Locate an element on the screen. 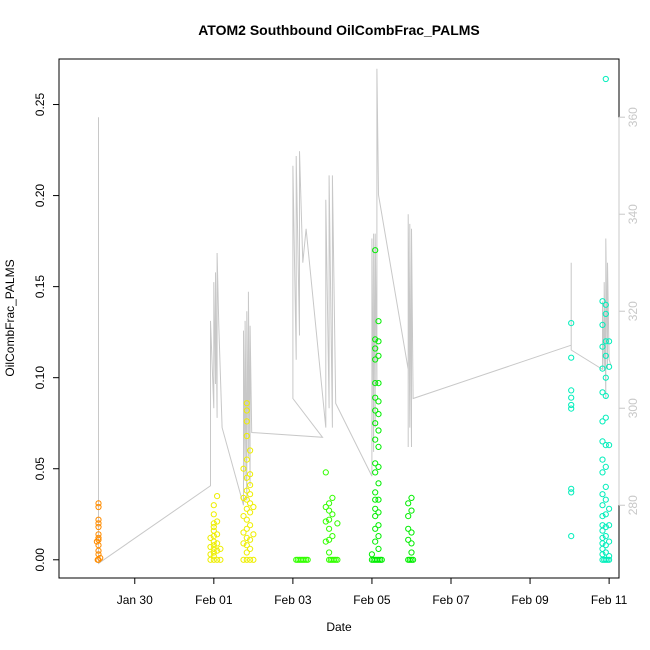 Image resolution: width=650 pixels, height=650 pixels. y2-tick-label: 360 is located at coordinates (633, 117).